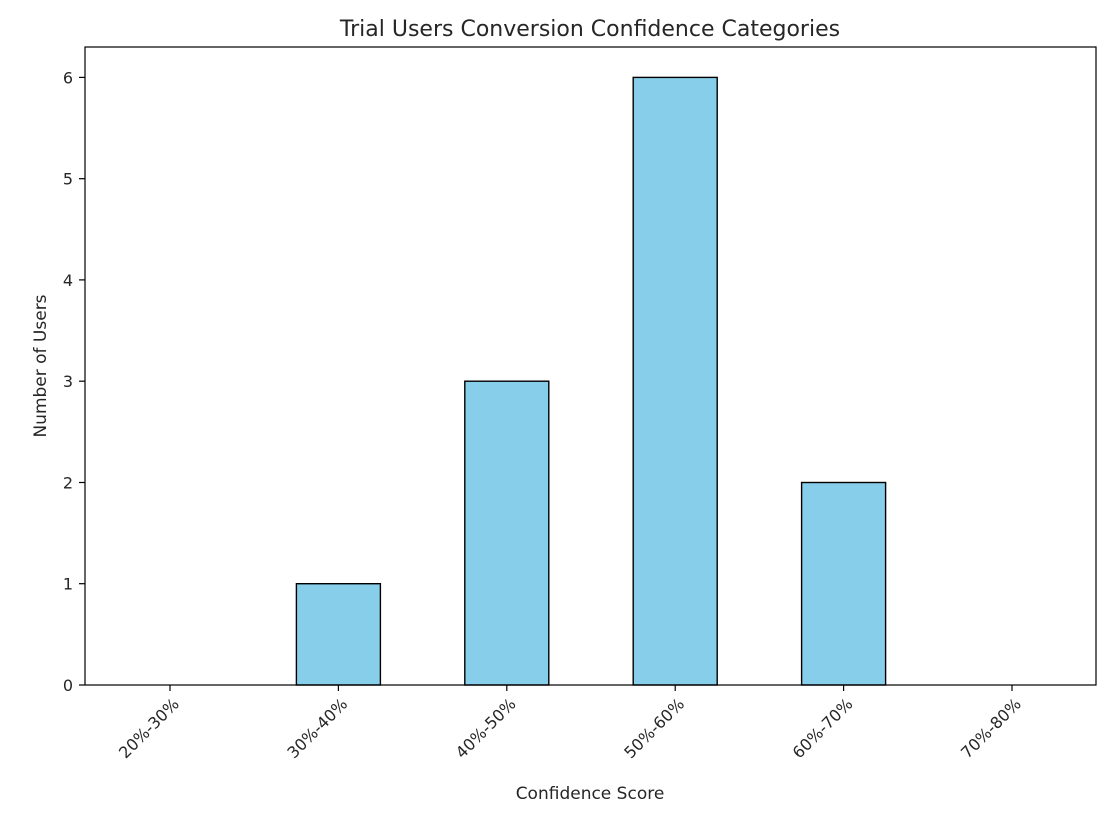  I want to click on y-tick-label-0: 0, so click(68, 685).